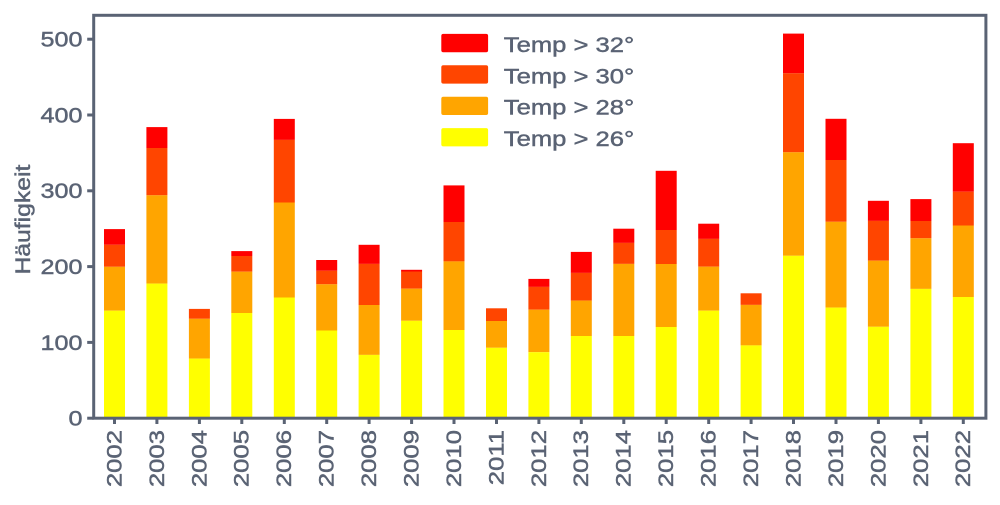 The image size is (1000, 505). Describe the element at coordinates (569, 140) in the screenshot. I see `svg-text: Temp > 26°` at that location.